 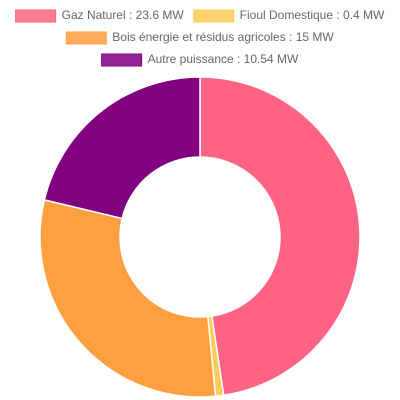 I want to click on legend-label: Gaz Naturel : 23.6 MW, so click(x=123, y=15).